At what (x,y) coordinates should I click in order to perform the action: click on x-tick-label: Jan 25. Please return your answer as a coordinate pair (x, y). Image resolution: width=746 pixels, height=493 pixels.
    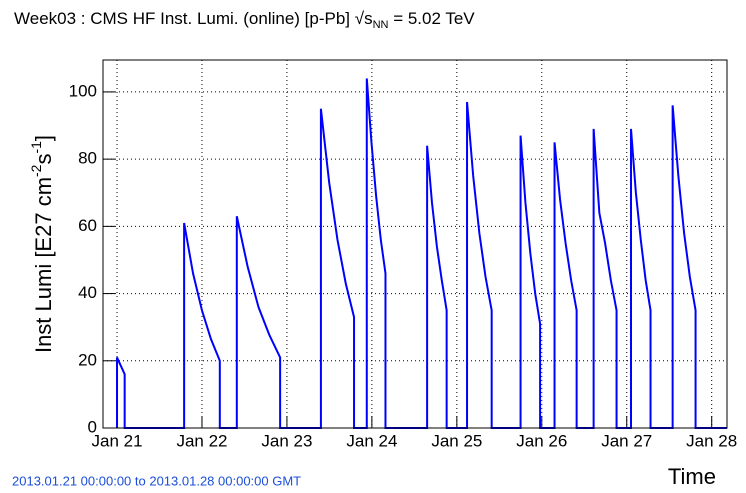
    Looking at the image, I should click on (456, 440).